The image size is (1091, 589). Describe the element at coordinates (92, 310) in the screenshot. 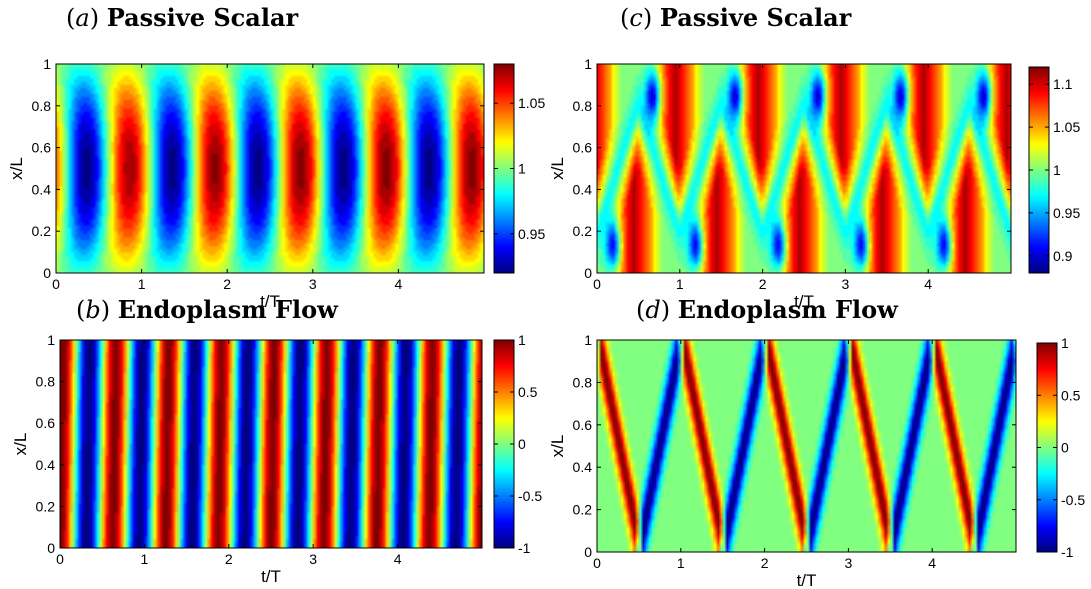

I see `panel-letter: b` at that location.